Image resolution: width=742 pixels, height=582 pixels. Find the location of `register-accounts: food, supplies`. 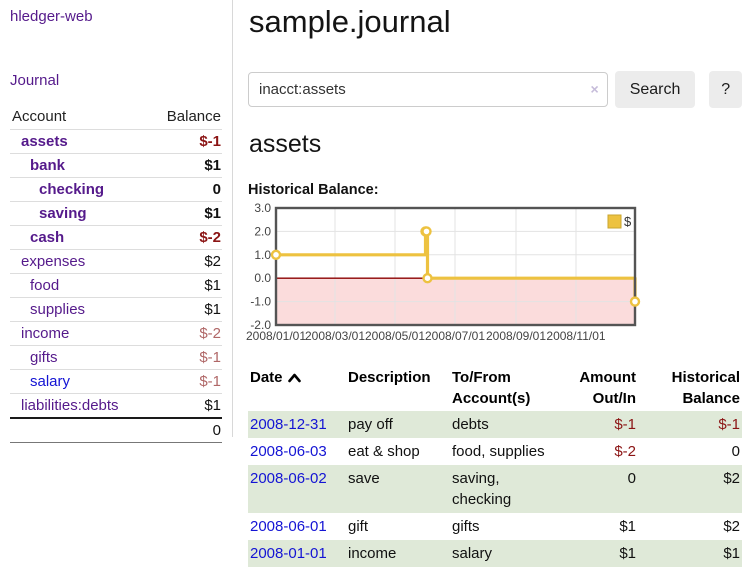

register-accounts: food, supplies is located at coordinates (498, 451).